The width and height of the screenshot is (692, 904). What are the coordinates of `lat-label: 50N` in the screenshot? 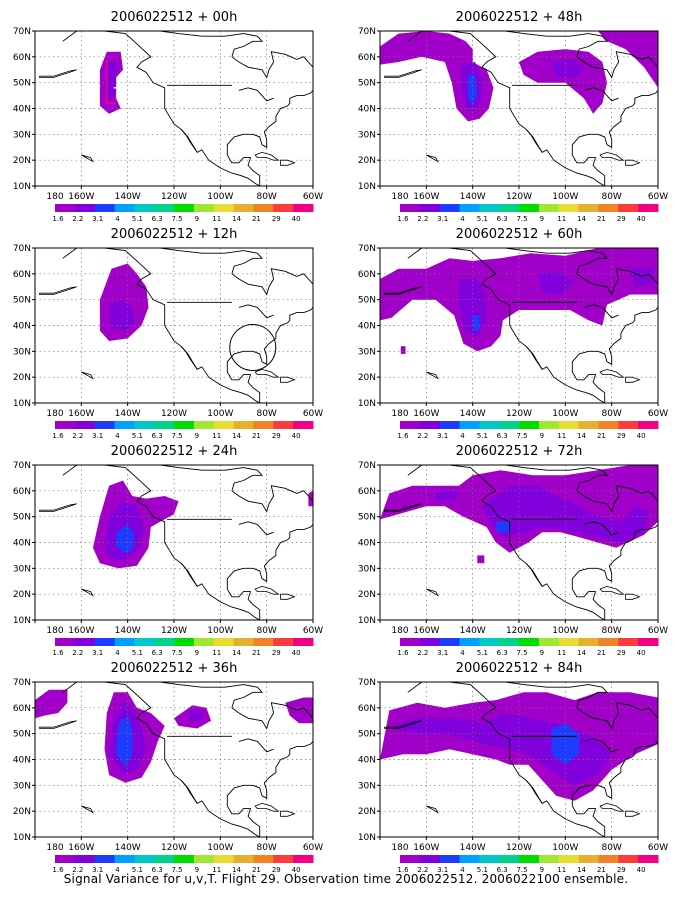 It's located at (367, 518).